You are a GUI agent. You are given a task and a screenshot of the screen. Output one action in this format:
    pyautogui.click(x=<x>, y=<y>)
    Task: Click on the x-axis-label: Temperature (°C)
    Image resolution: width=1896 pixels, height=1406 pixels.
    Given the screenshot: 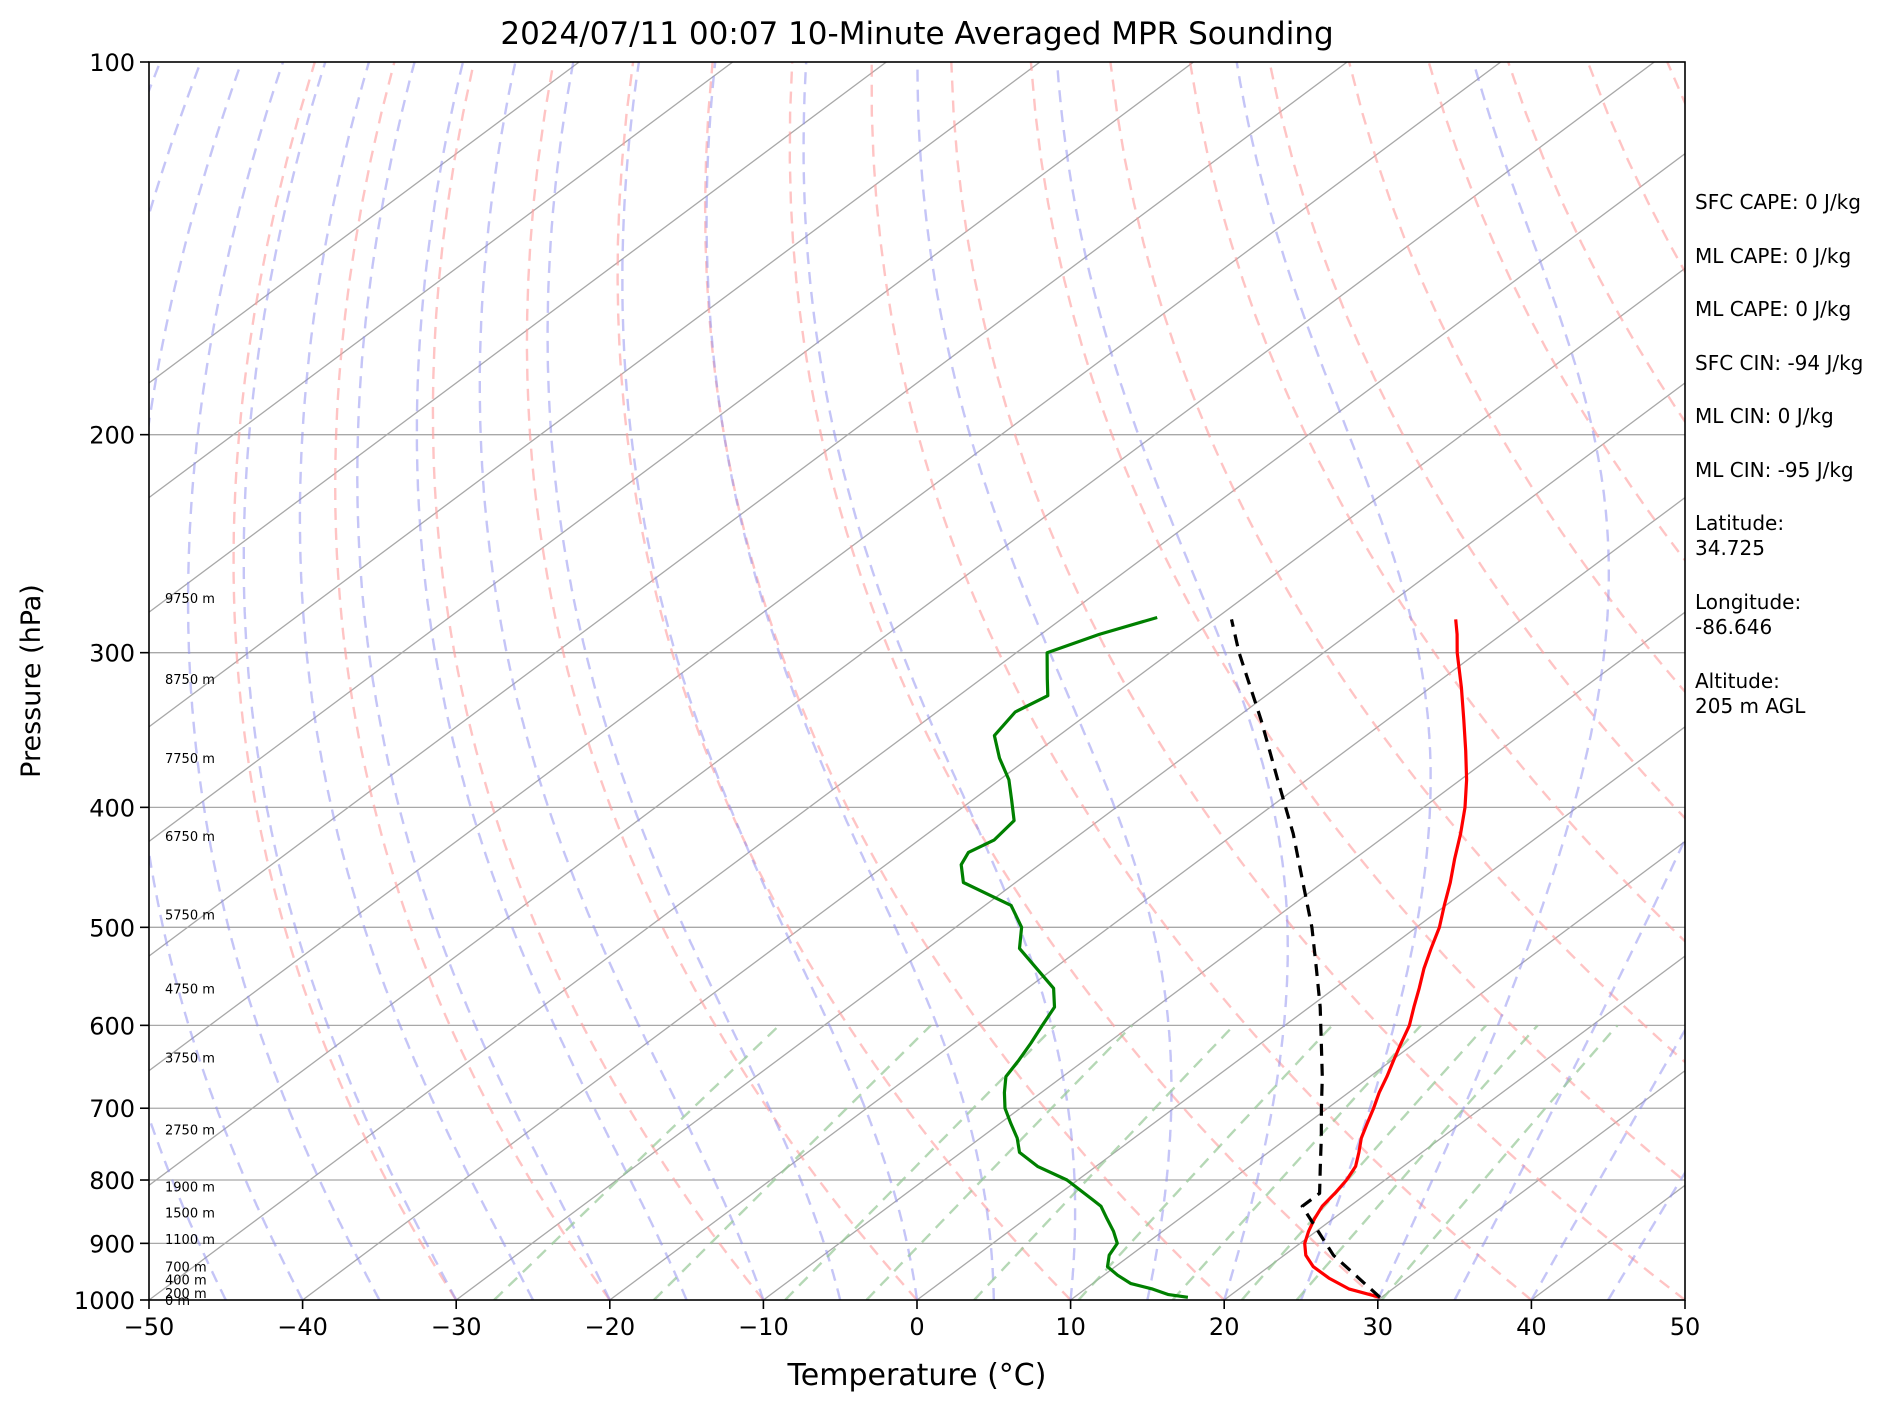 What is the action you would take?
    pyautogui.click(x=917, y=1375)
    